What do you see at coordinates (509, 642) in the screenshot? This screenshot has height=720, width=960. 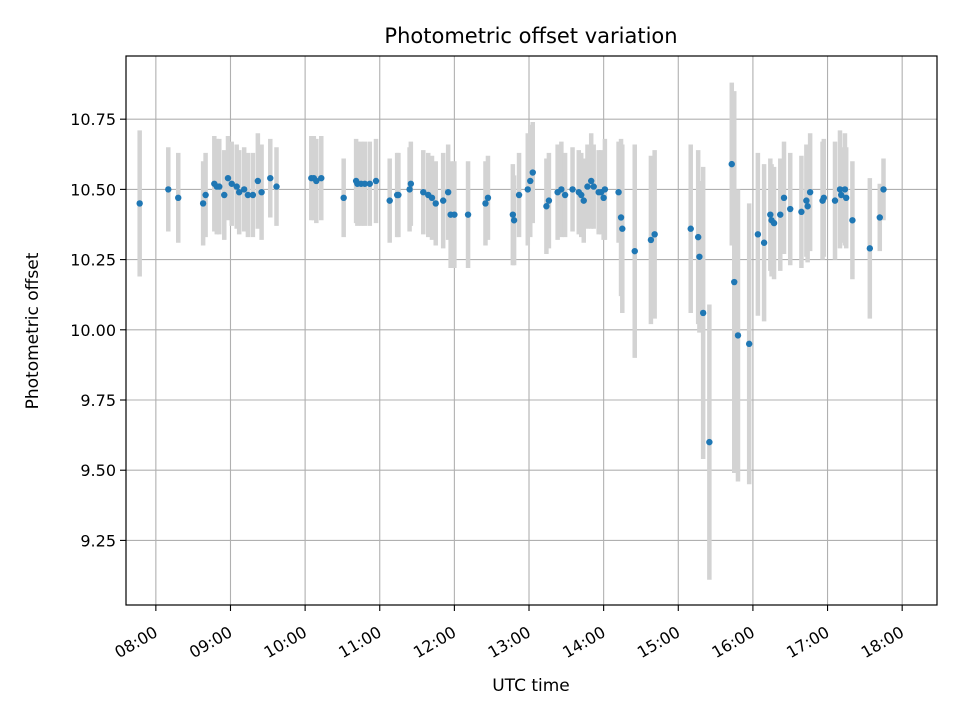 I see `x-tick-label: 13:00` at bounding box center [509, 642].